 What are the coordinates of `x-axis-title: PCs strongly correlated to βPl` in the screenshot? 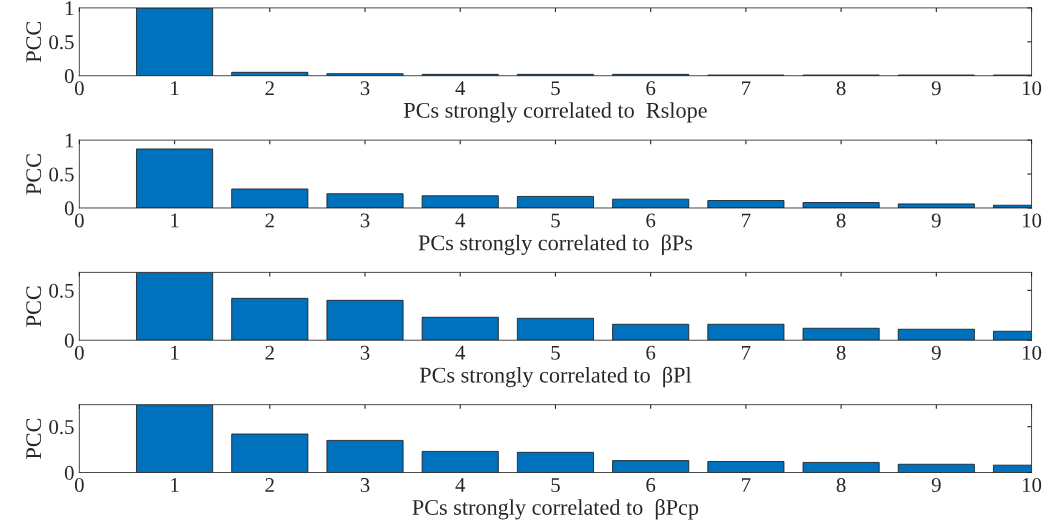 It's located at (555, 377).